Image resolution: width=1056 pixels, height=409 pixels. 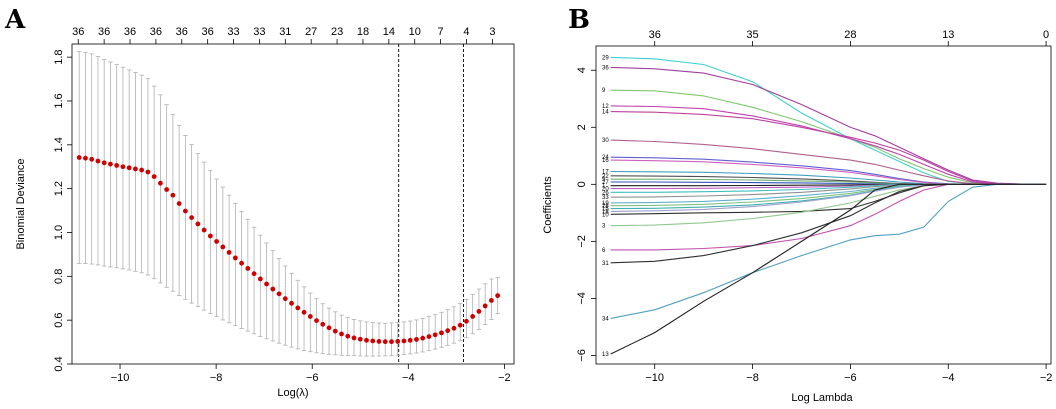 I want to click on top-tick-label: 33, so click(x=233, y=32).